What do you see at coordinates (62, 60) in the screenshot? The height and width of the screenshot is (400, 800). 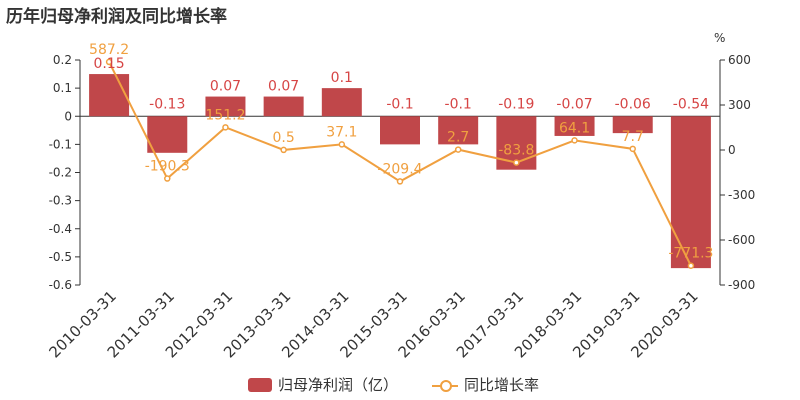 I see `y-left-tick-label: 0.2` at bounding box center [62, 60].